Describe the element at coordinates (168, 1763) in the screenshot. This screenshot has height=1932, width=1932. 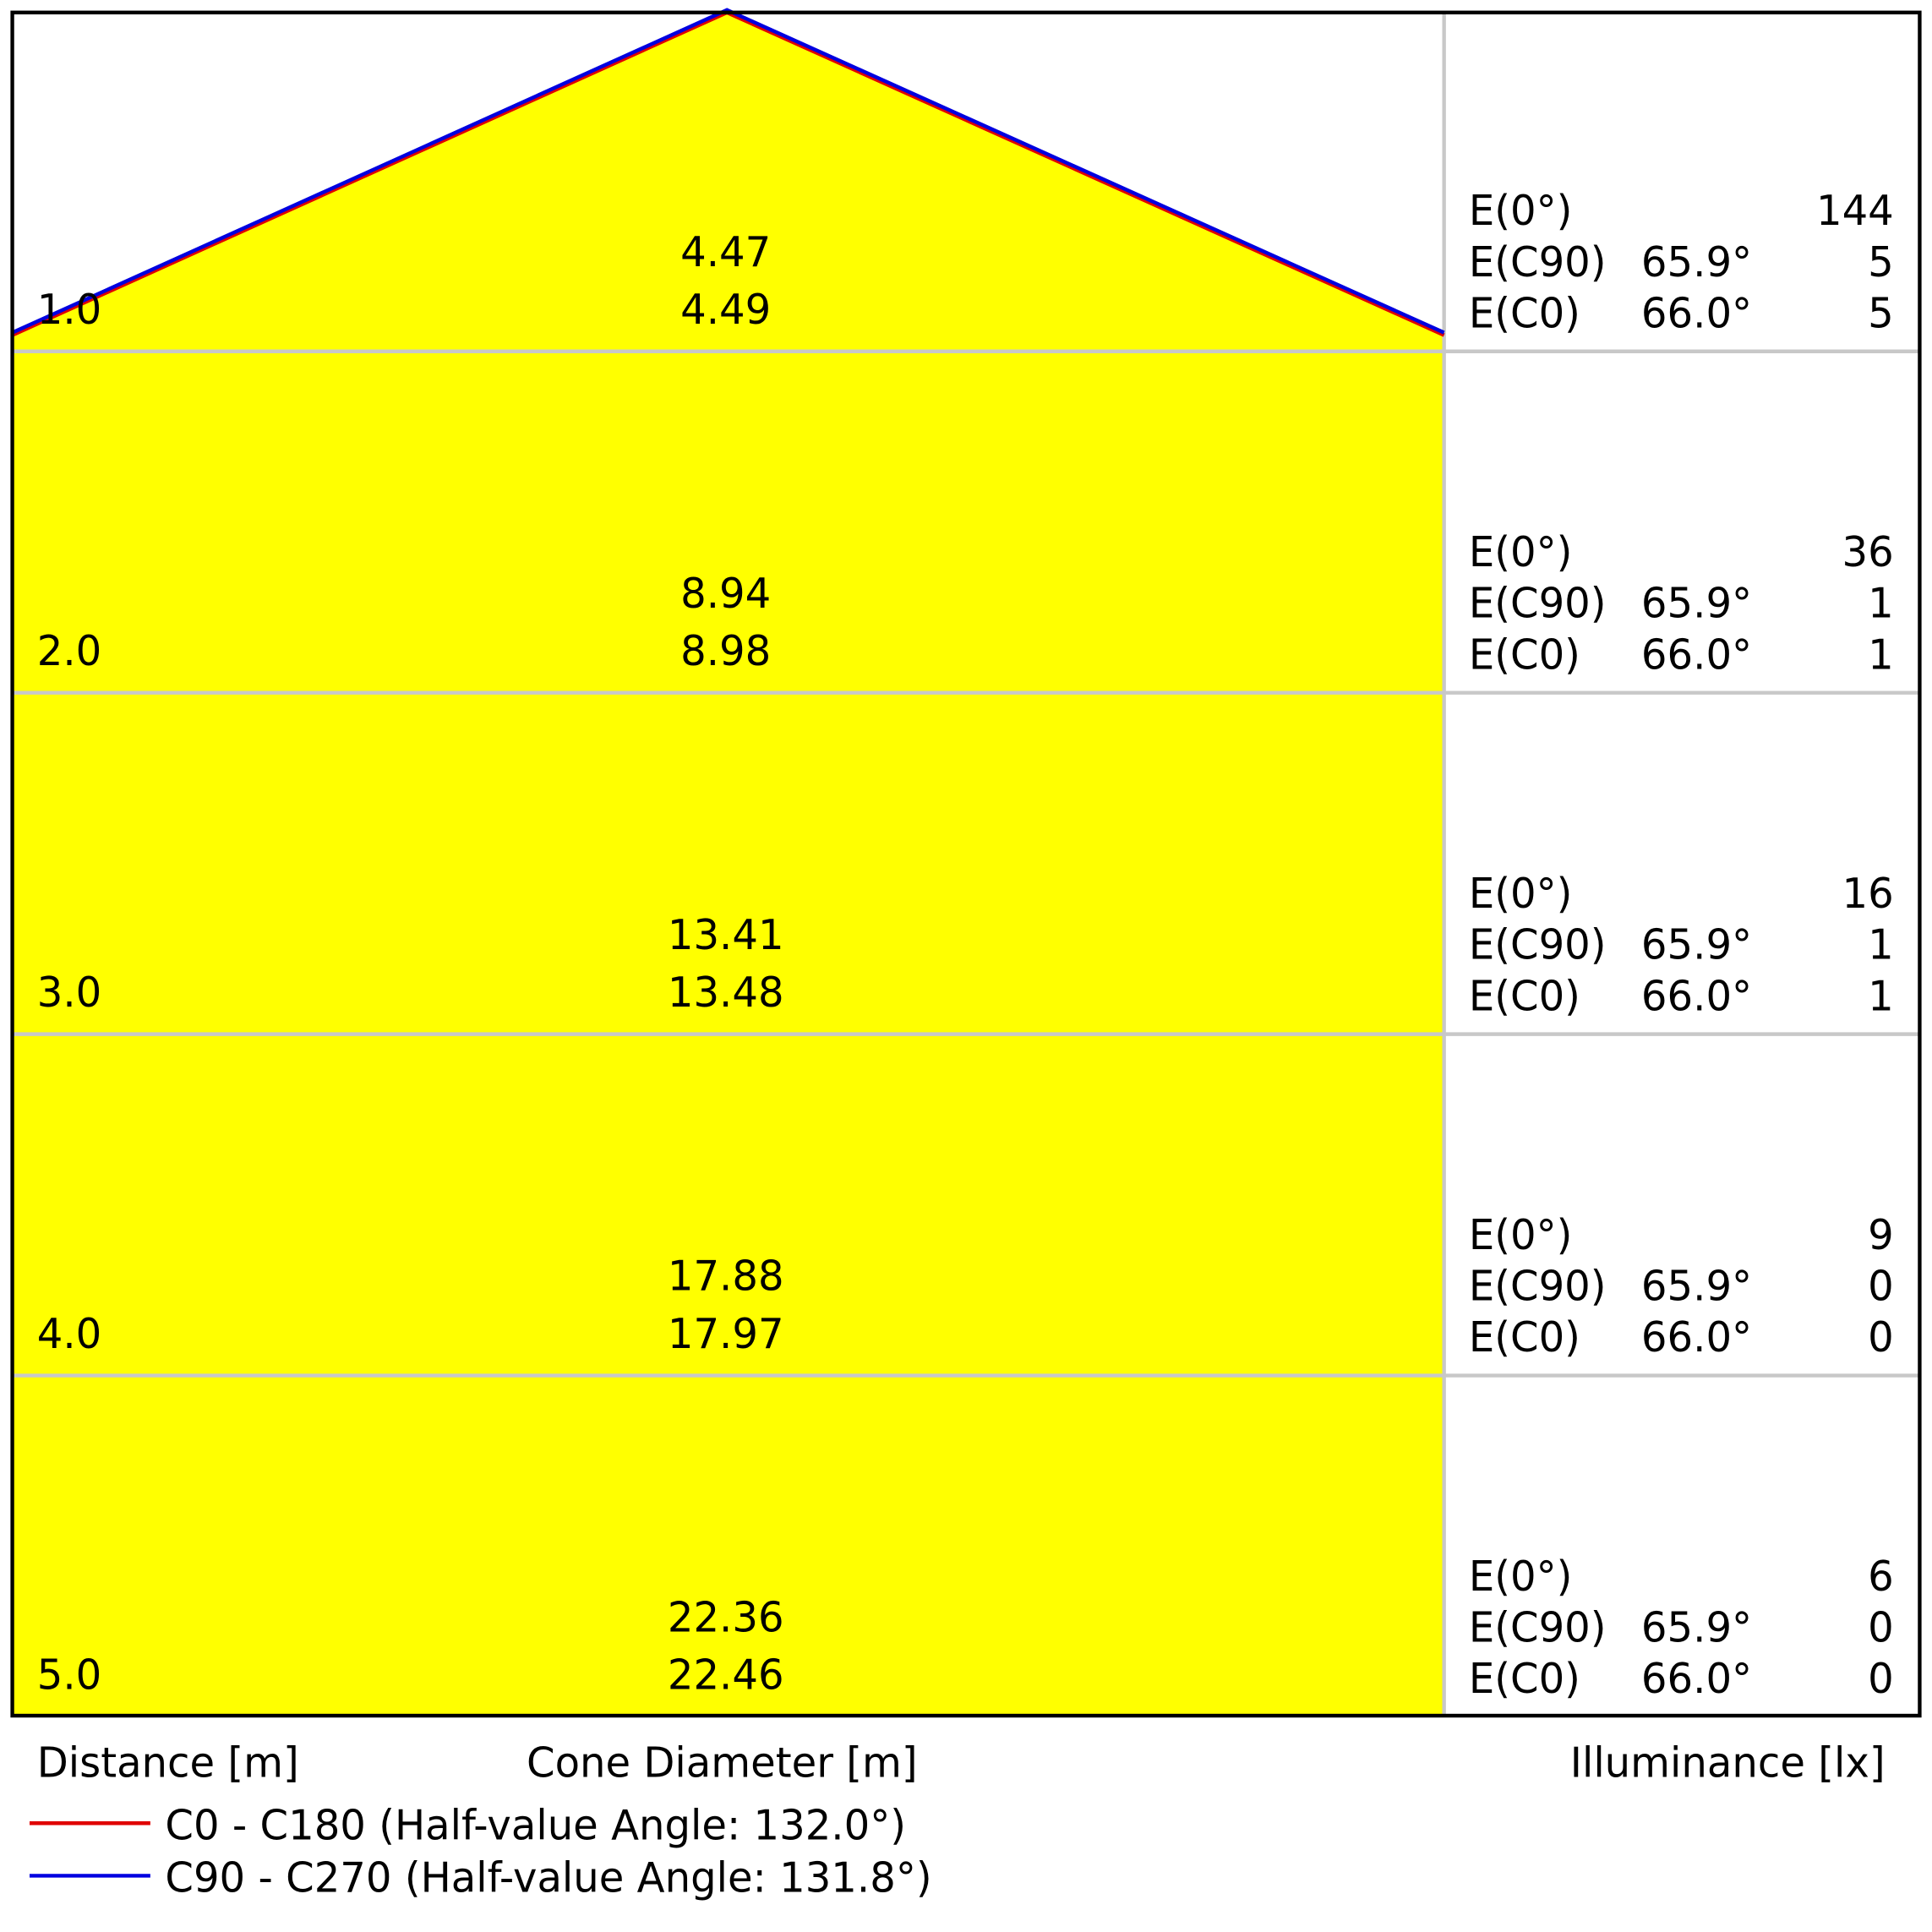
I see `distance-label: Distance [m]` at that location.